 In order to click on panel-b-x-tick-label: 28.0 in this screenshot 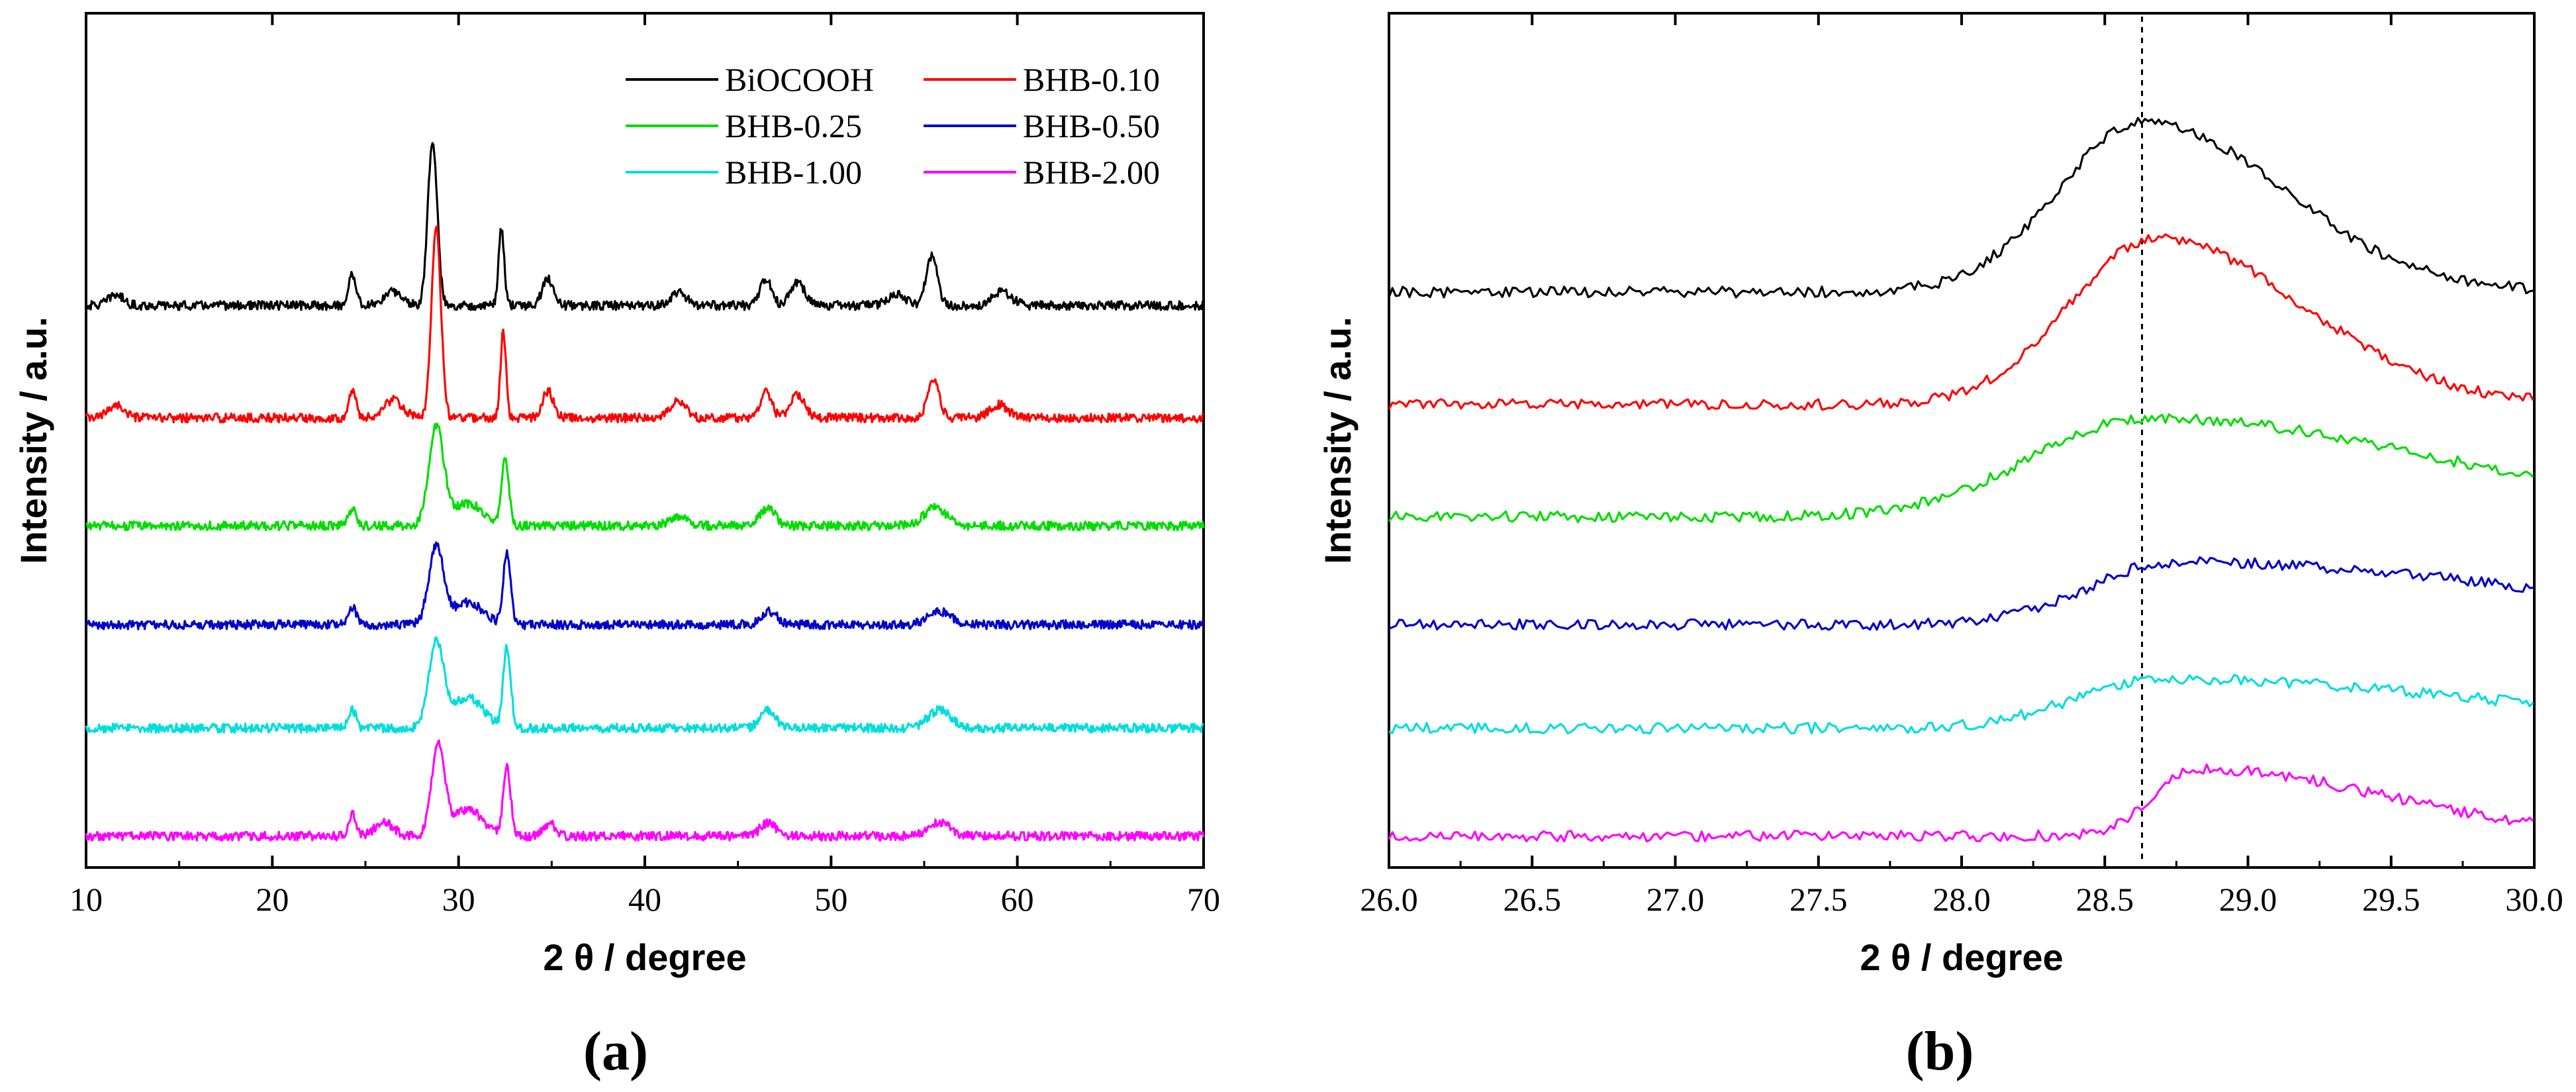, I will do `click(1961, 899)`.